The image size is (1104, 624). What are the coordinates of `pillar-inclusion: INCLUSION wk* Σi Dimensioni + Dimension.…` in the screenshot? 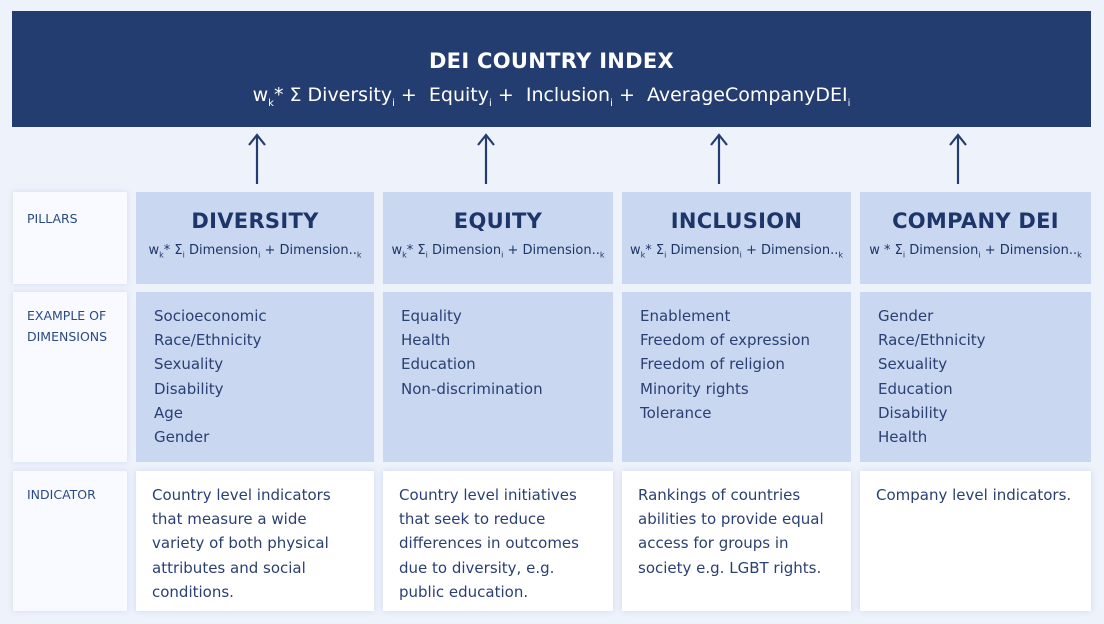 It's located at (736, 238).